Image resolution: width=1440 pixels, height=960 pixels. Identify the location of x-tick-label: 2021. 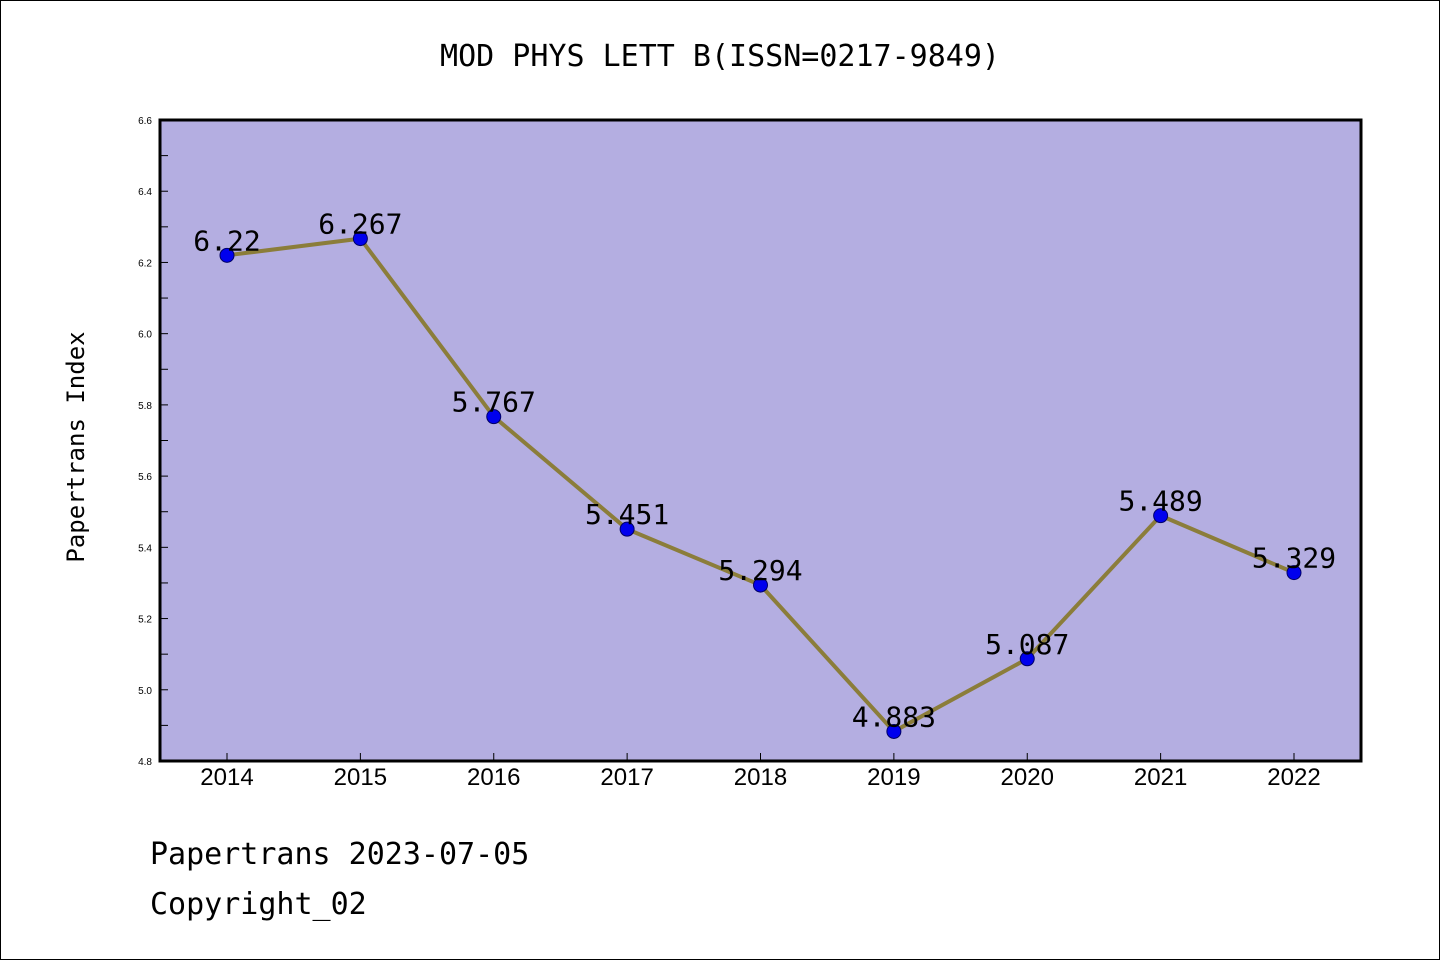
(1160, 777).